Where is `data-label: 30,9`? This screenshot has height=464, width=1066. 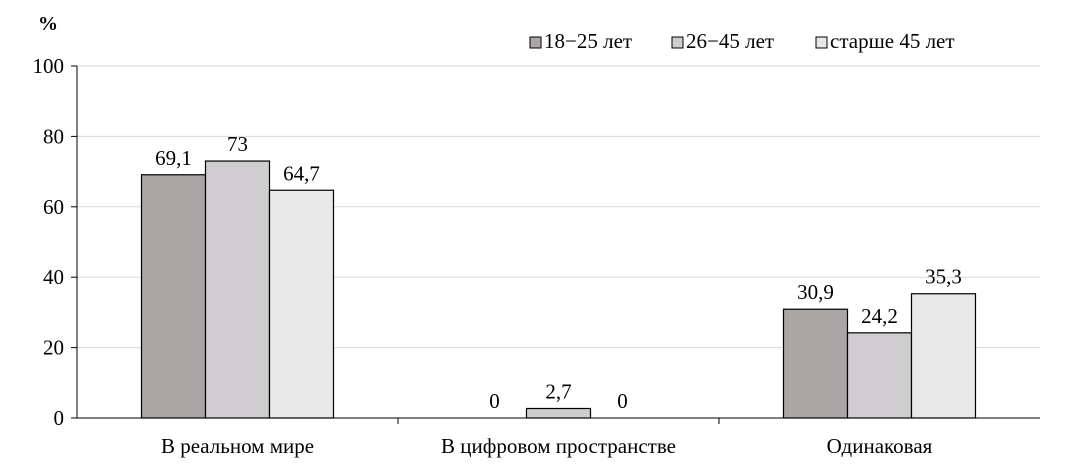
data-label: 30,9 is located at coordinates (815, 292).